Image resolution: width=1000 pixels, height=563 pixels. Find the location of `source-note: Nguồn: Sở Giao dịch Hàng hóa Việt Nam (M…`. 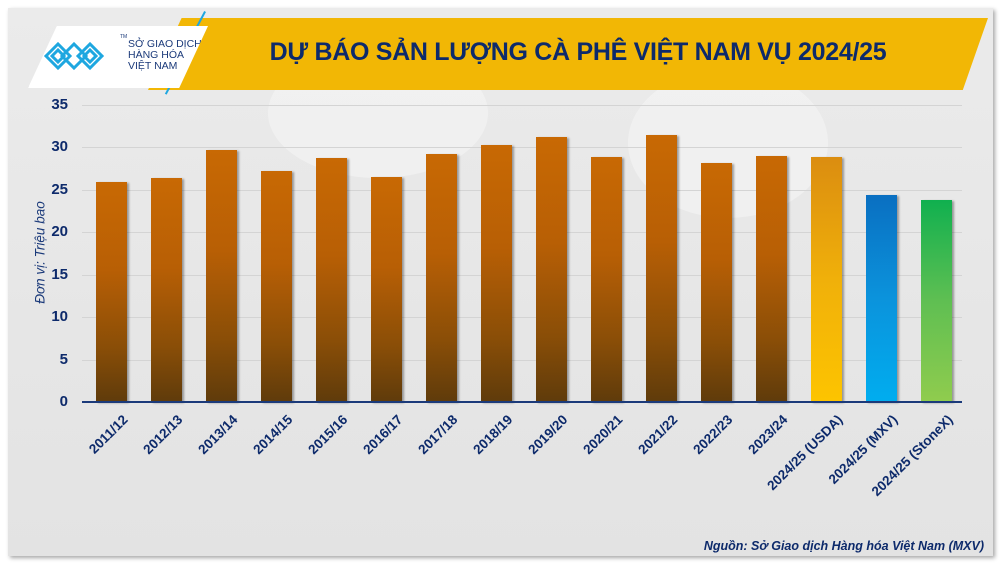

source-note: Nguồn: Sở Giao dịch Hàng hóa Việt Nam (M… is located at coordinates (843, 546).